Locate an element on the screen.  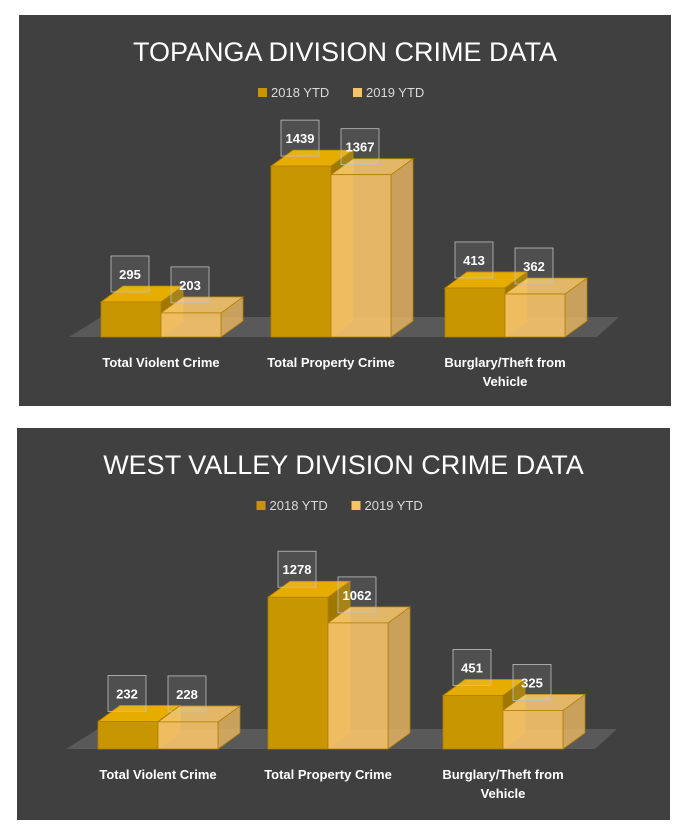
data-label-2018-ytd-total-violent-crime: 295 is located at coordinates (130, 274).